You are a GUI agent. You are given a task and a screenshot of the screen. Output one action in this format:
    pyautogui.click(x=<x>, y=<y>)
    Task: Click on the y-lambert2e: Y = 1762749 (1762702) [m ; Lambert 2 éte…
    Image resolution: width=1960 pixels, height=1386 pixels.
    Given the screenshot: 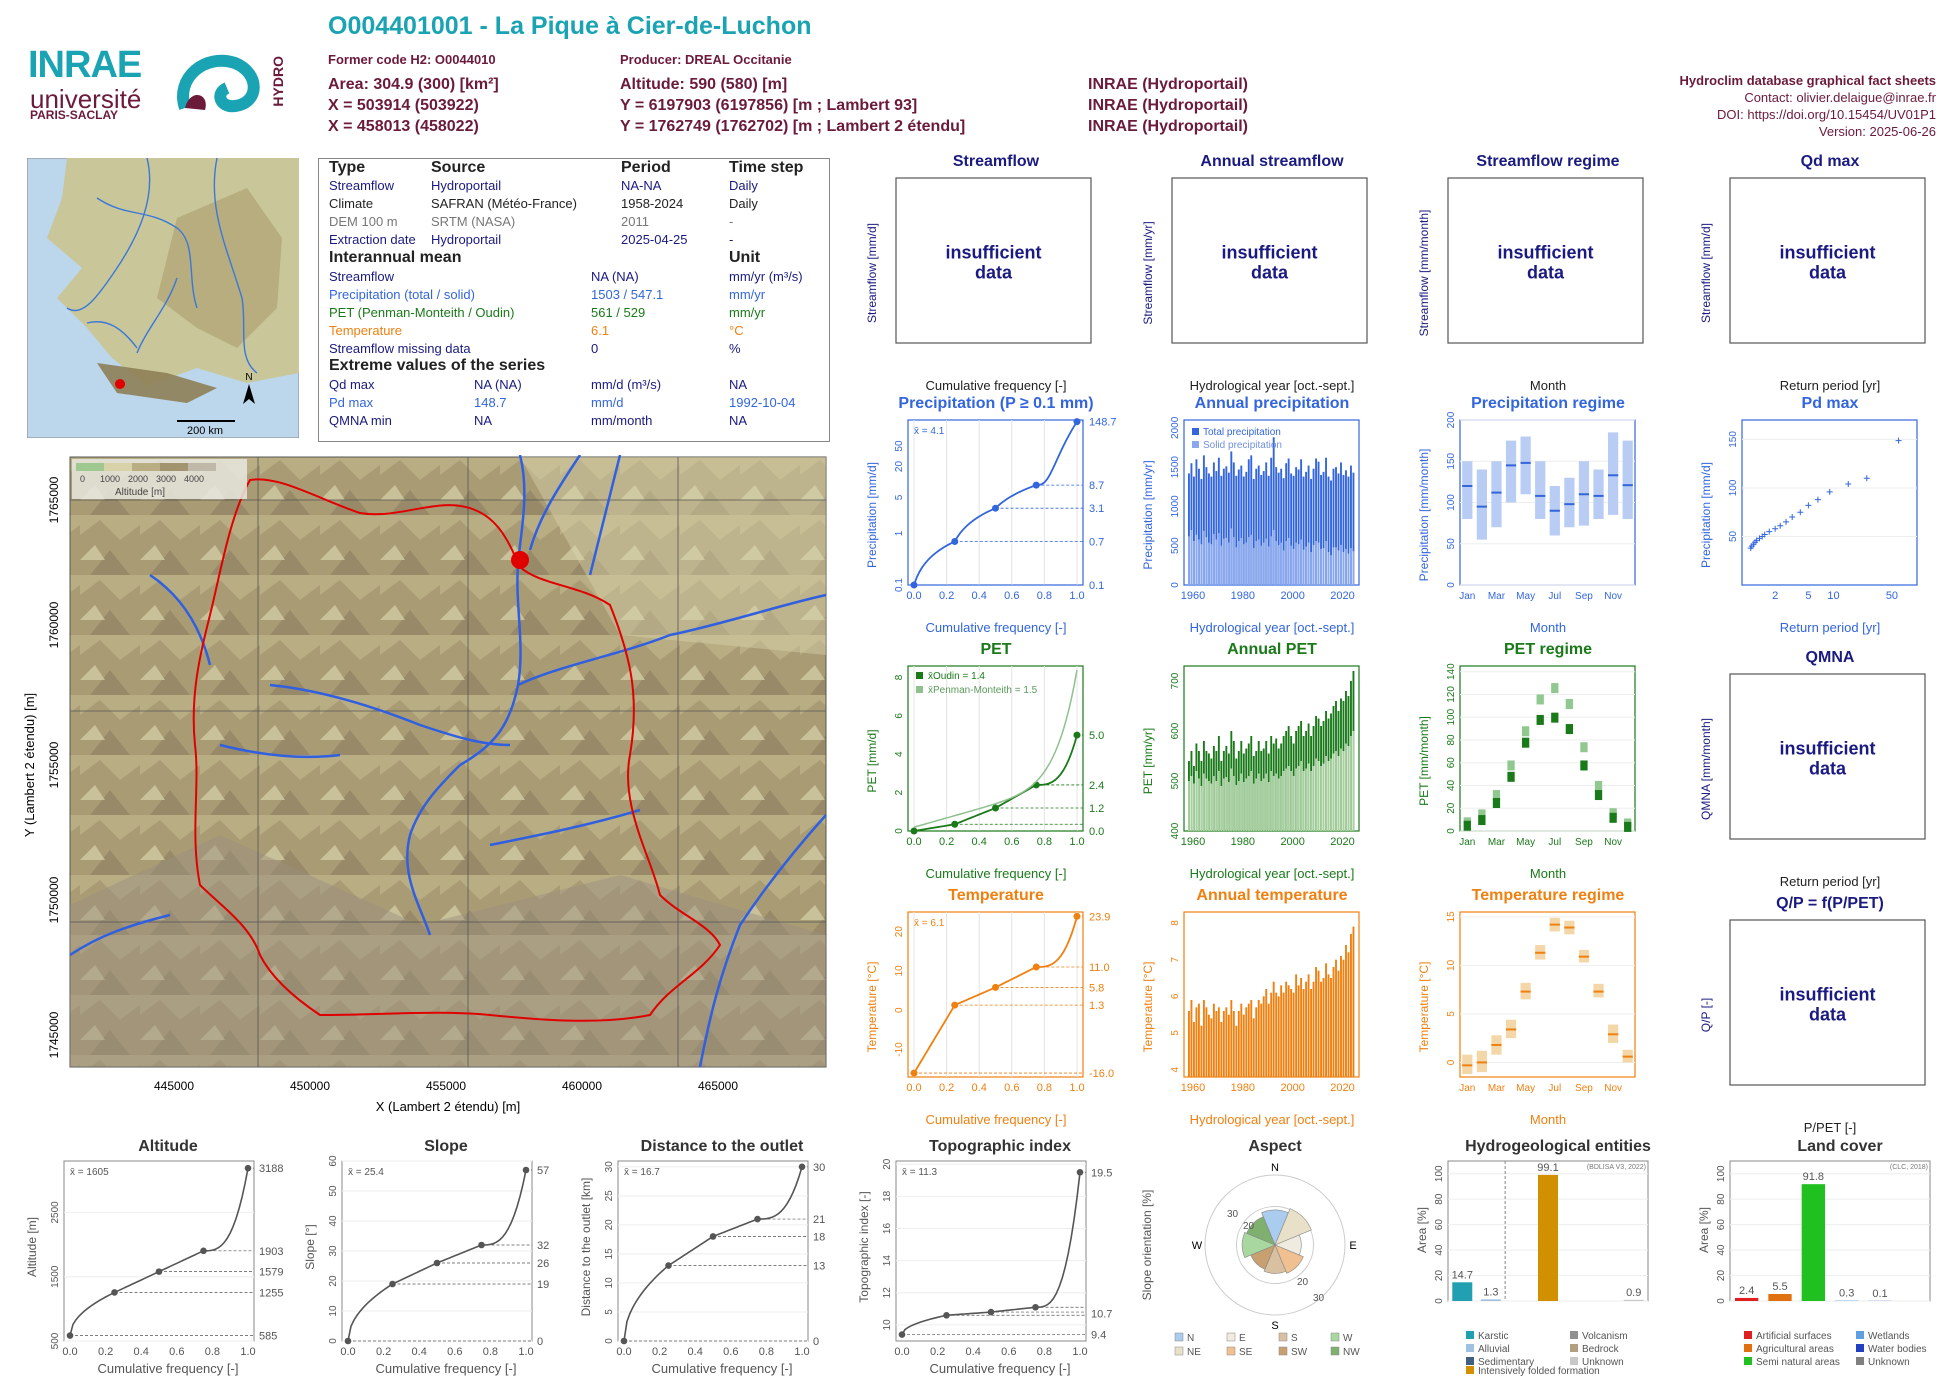 What is the action you would take?
    pyautogui.click(x=793, y=126)
    